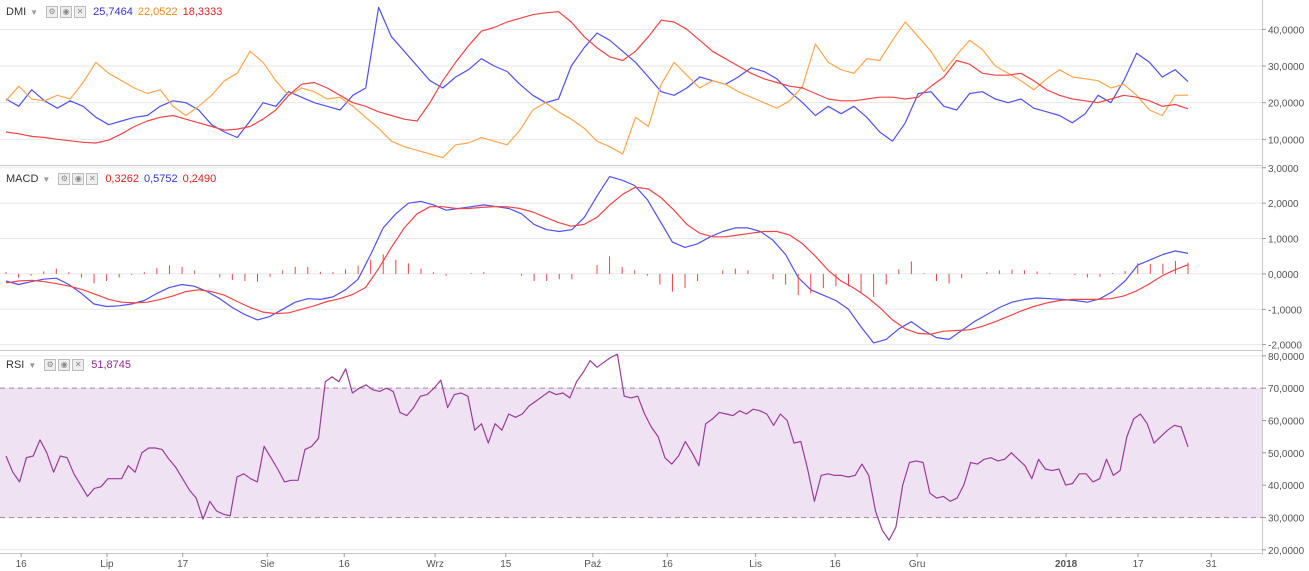 Image resolution: width=1309 pixels, height=571 pixels. I want to click on x-tick-label: Gru, so click(917, 564).